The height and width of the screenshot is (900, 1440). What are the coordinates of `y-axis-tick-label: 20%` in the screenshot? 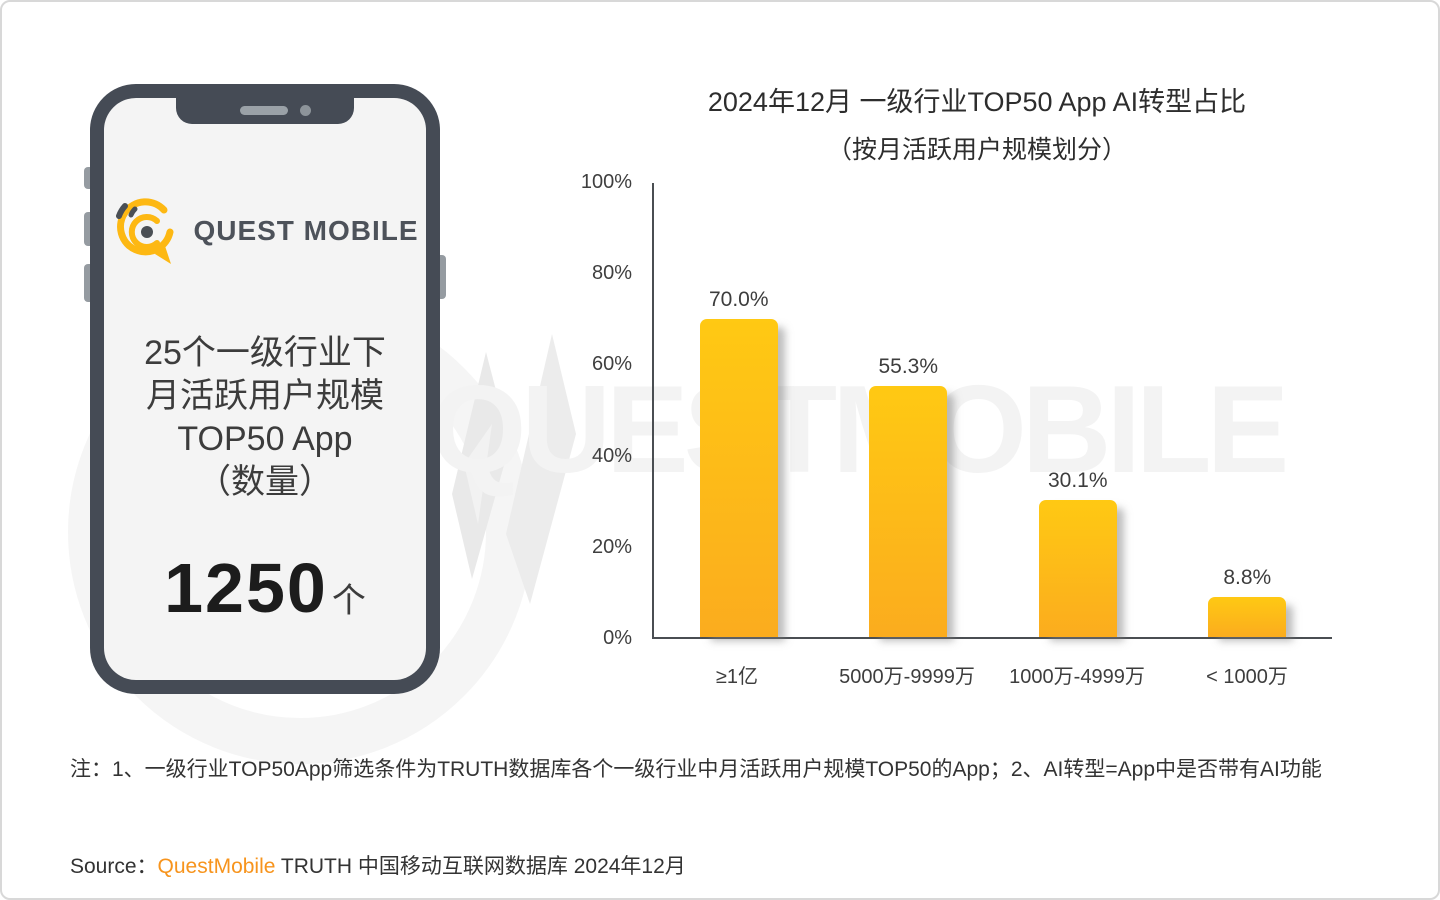 It's located at (611, 546).